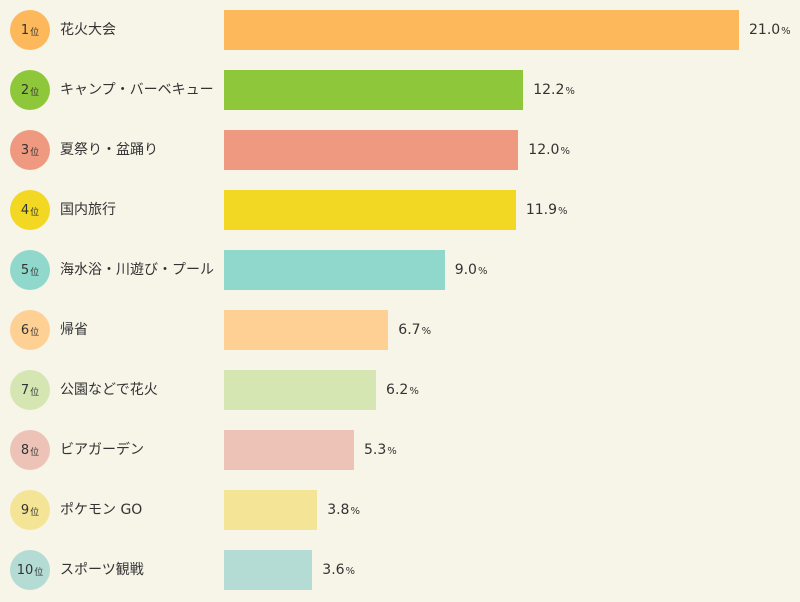 The height and width of the screenshot is (602, 800). I want to click on category-label: 公園などで花火, so click(109, 390).